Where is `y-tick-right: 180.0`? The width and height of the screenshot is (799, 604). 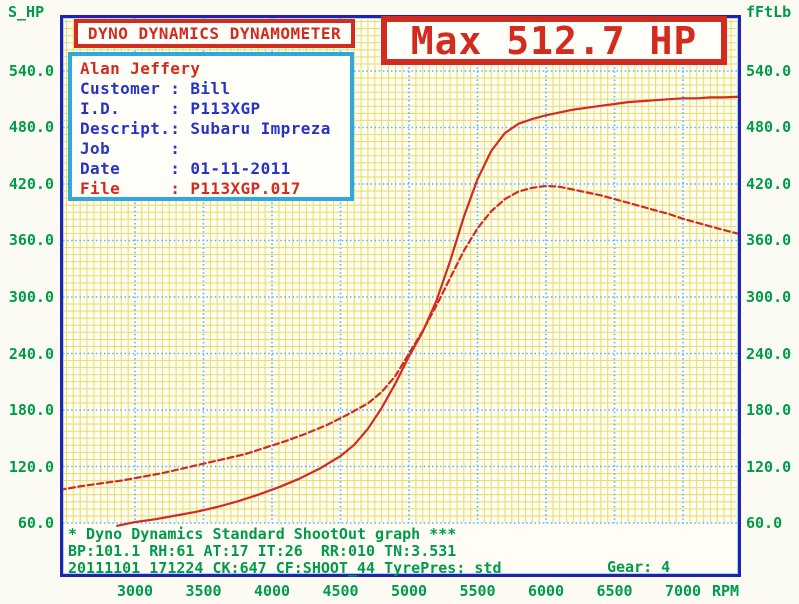 y-tick-right: 180.0 is located at coordinates (769, 410).